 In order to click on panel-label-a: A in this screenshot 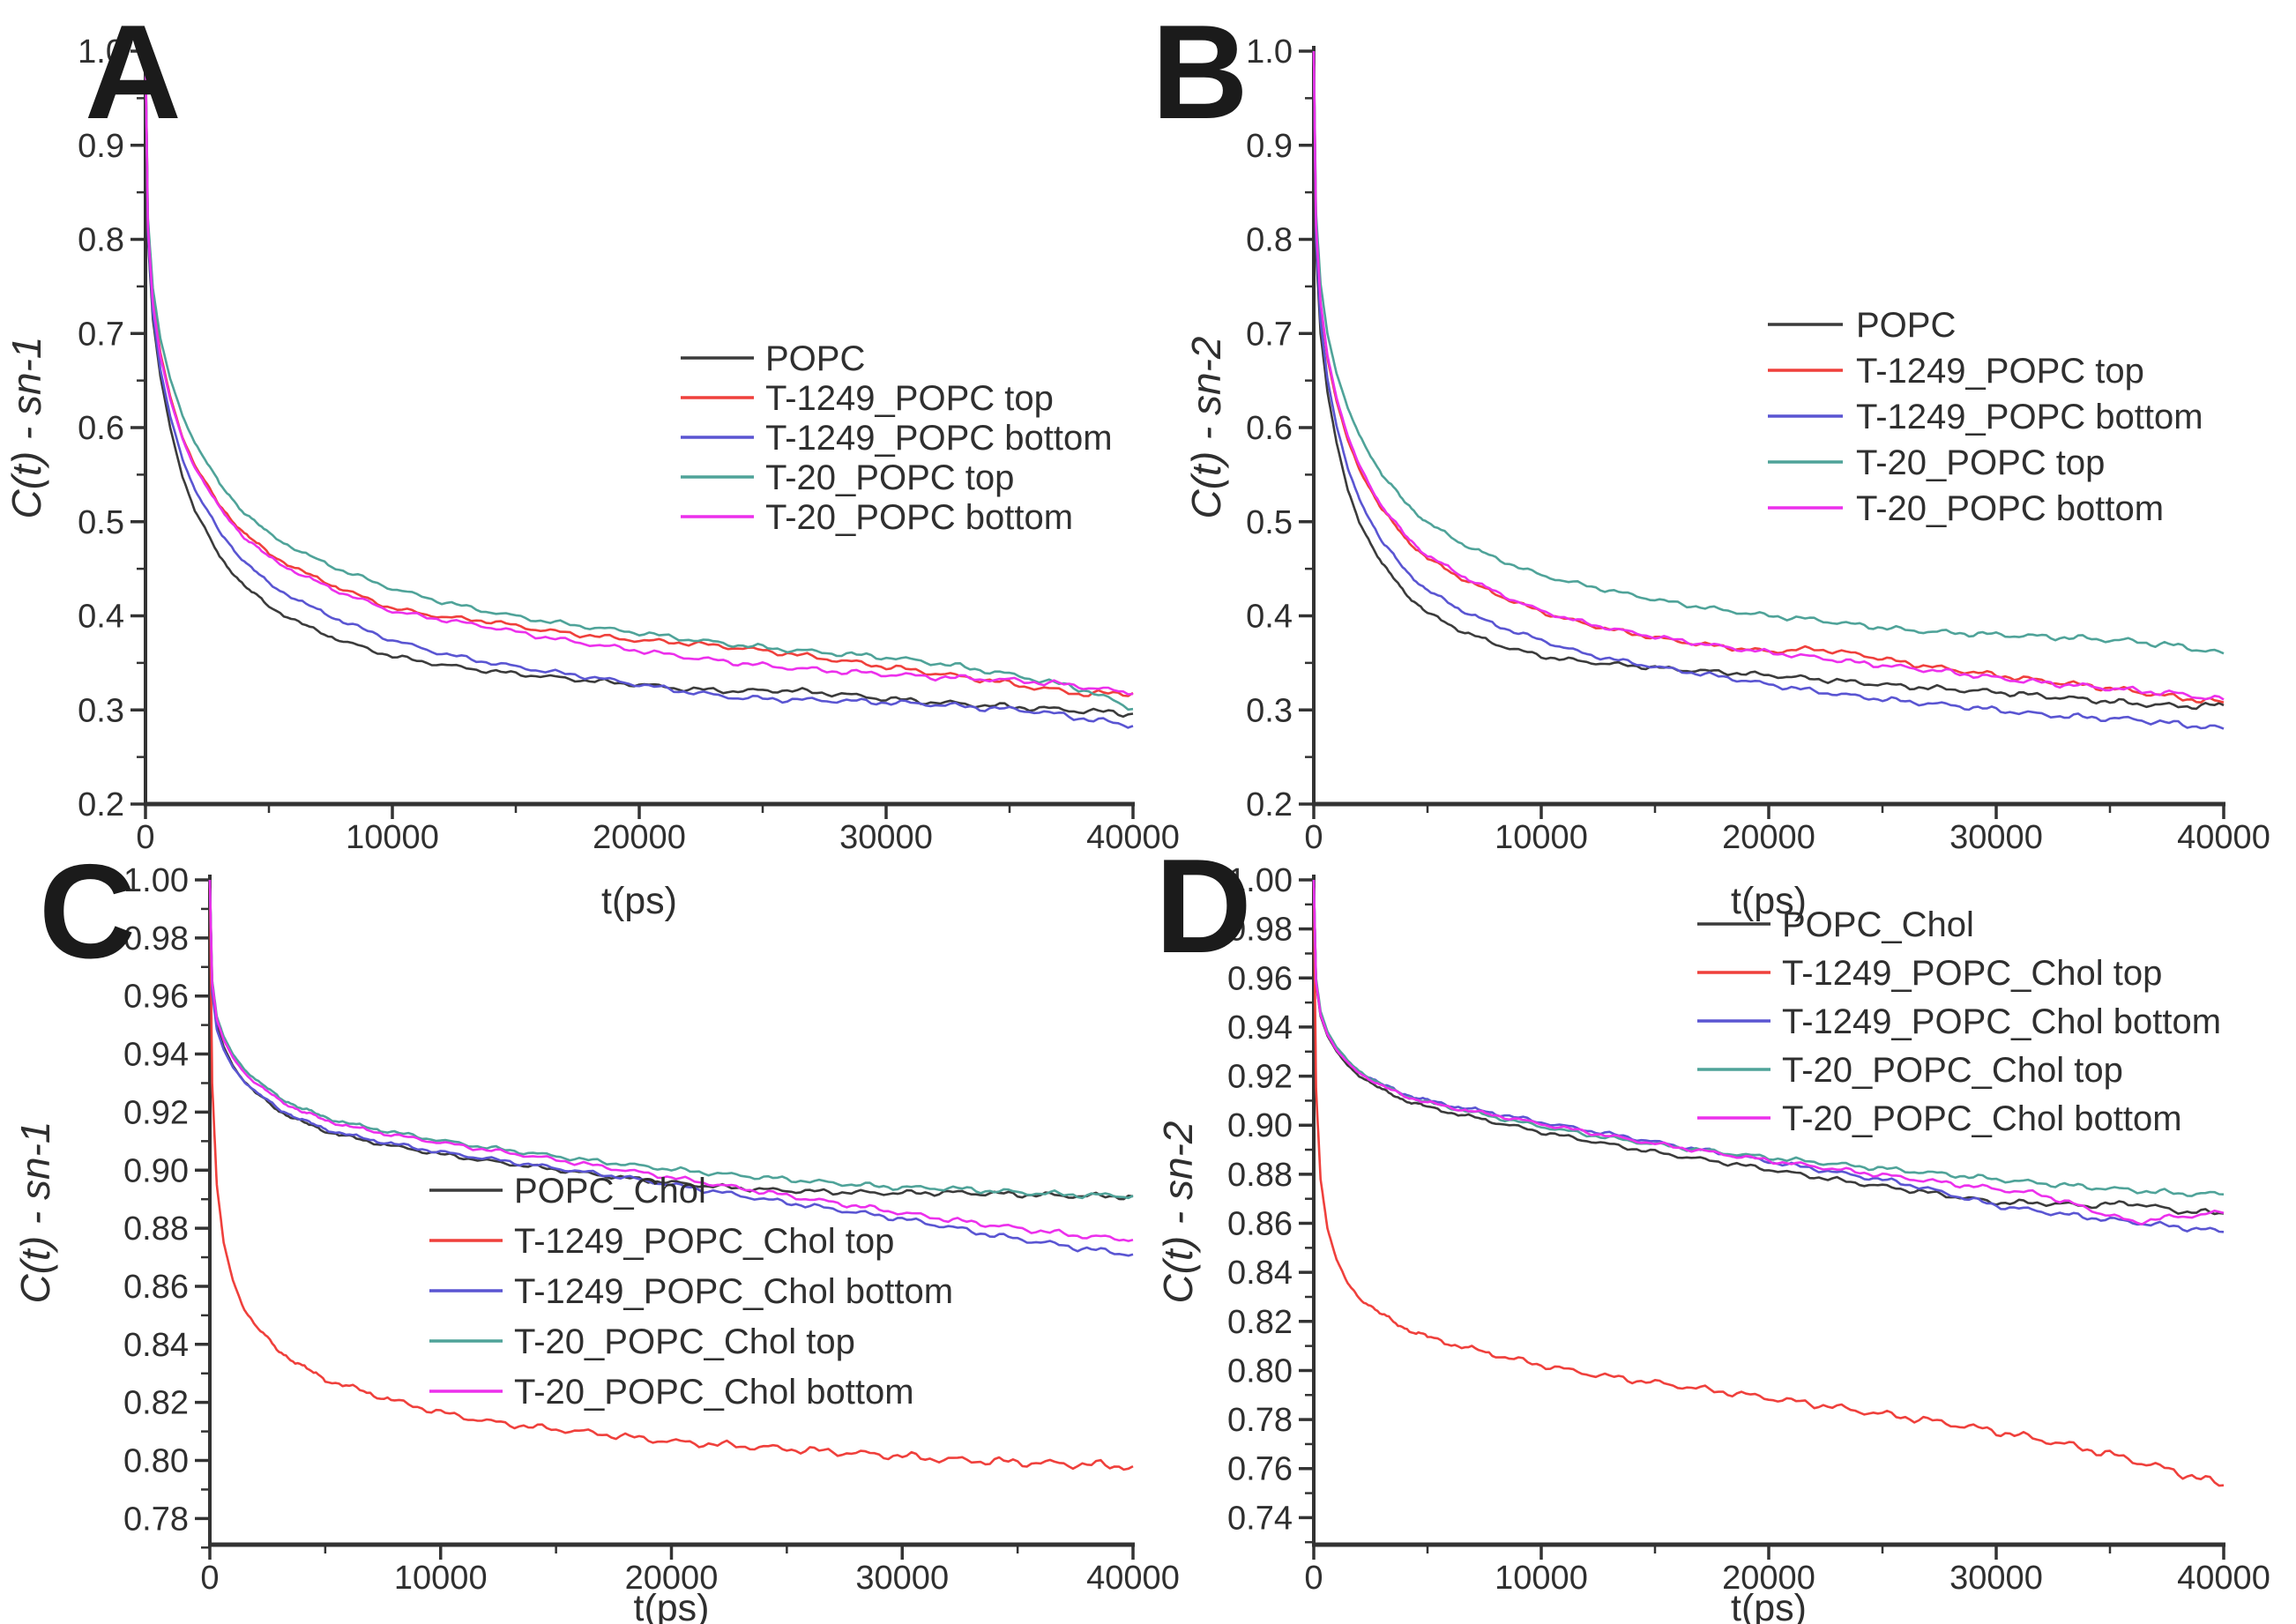, I will do `click(133, 73)`.